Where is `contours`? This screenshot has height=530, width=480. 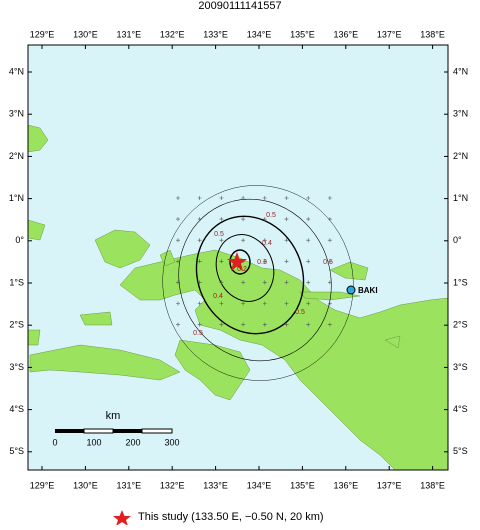
contours is located at coordinates (258, 283).